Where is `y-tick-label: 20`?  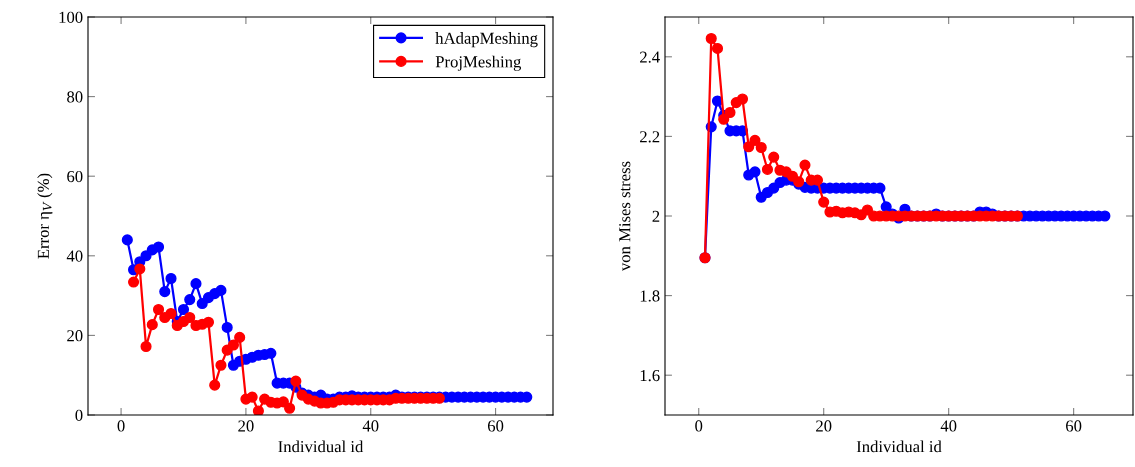 y-tick-label: 20 is located at coordinates (75, 336).